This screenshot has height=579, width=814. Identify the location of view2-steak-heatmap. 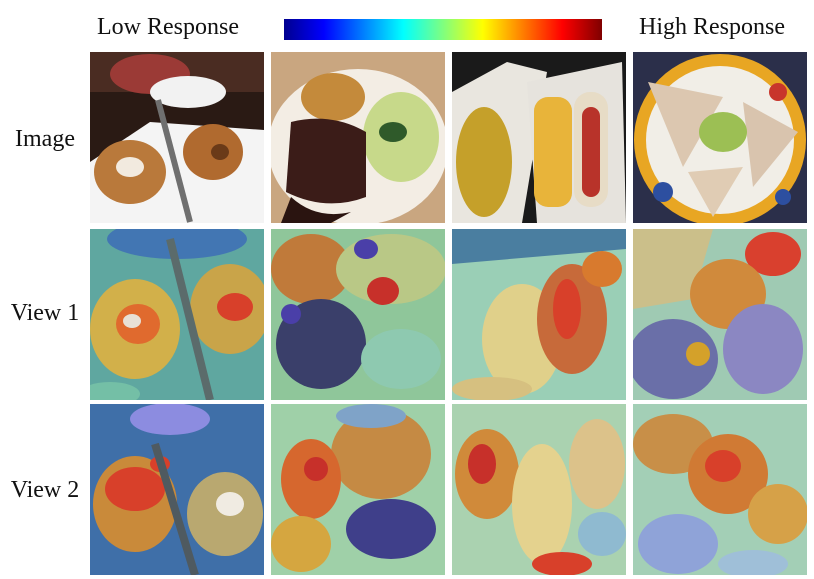
(358, 489).